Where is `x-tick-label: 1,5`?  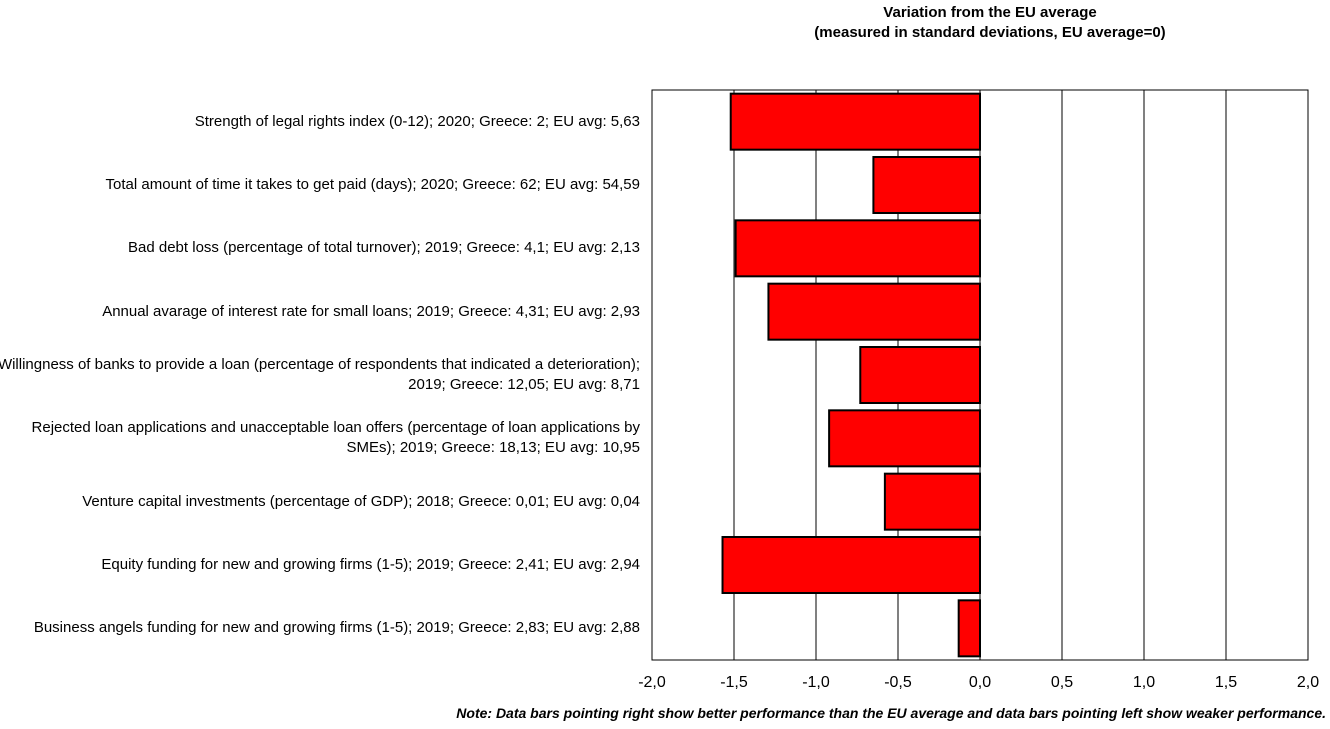 x-tick-label: 1,5 is located at coordinates (1226, 682).